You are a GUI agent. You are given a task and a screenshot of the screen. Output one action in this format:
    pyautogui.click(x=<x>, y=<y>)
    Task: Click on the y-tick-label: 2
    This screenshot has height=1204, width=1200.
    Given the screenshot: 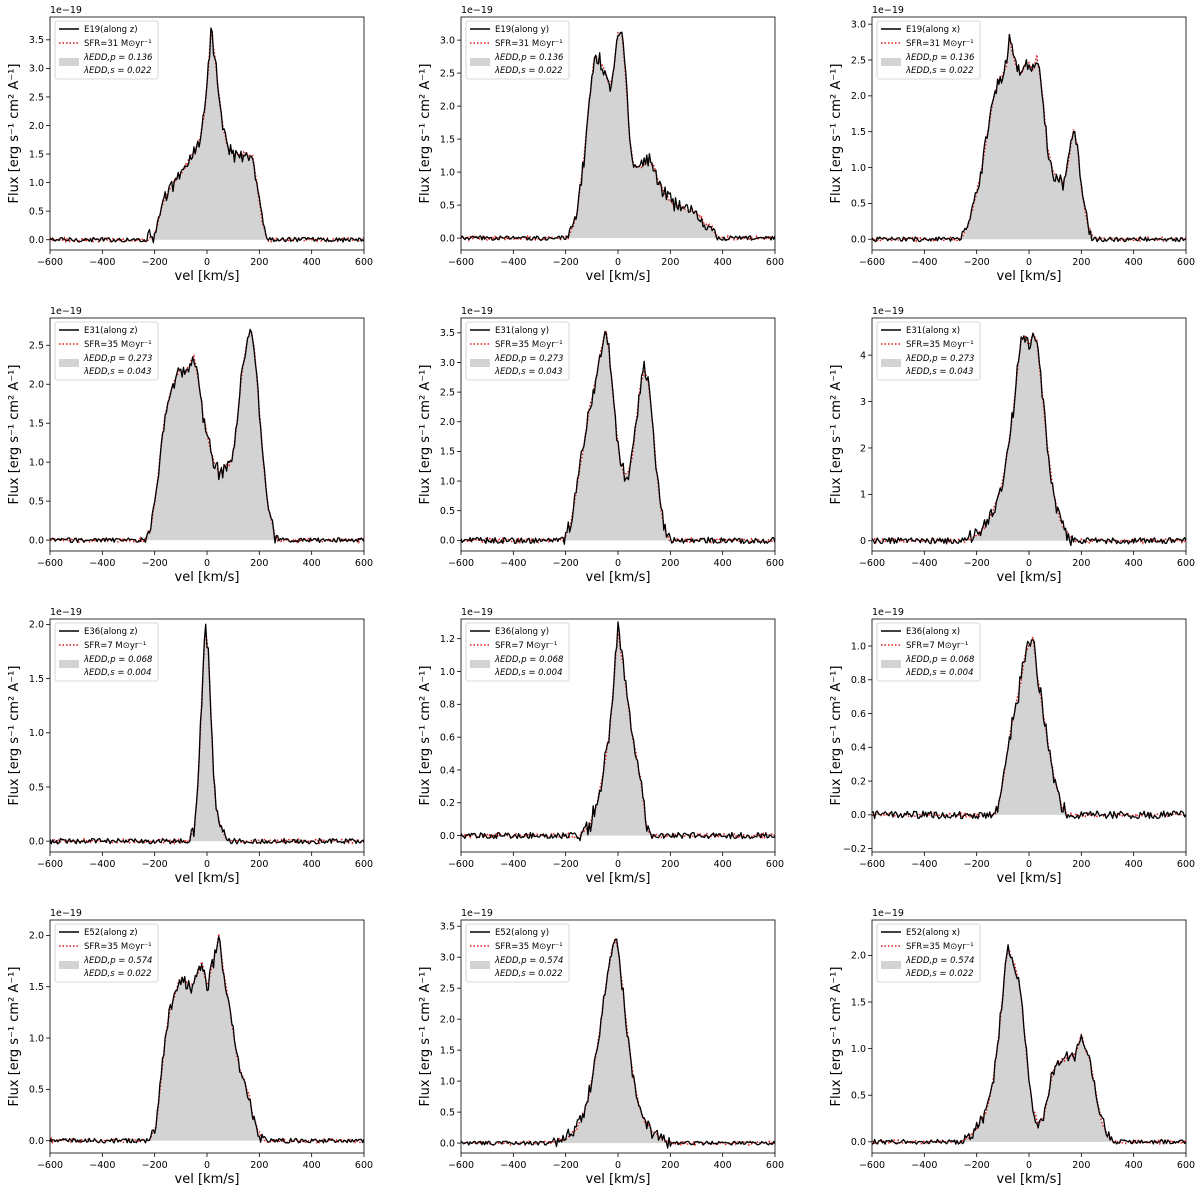 What is the action you would take?
    pyautogui.click(x=863, y=448)
    